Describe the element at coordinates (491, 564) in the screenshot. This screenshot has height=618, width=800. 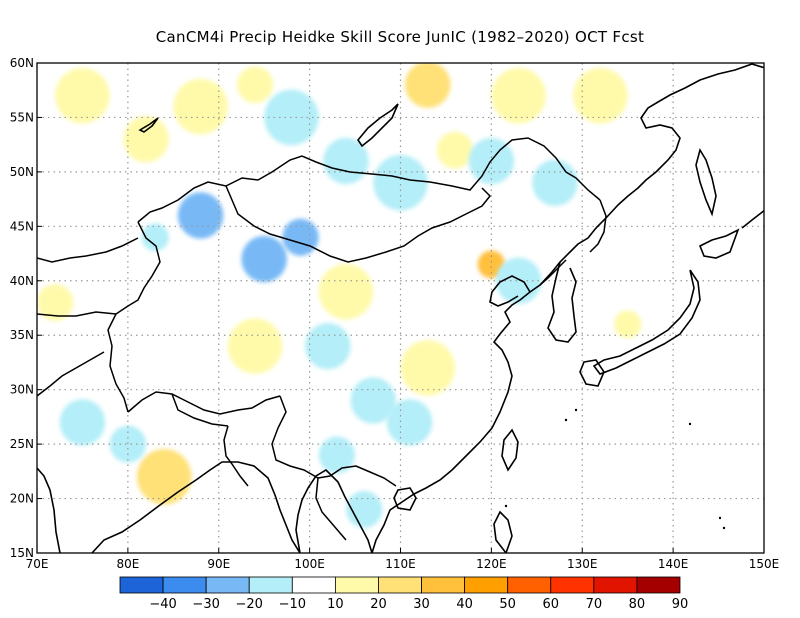
I see `longitude-label: 120E` at that location.